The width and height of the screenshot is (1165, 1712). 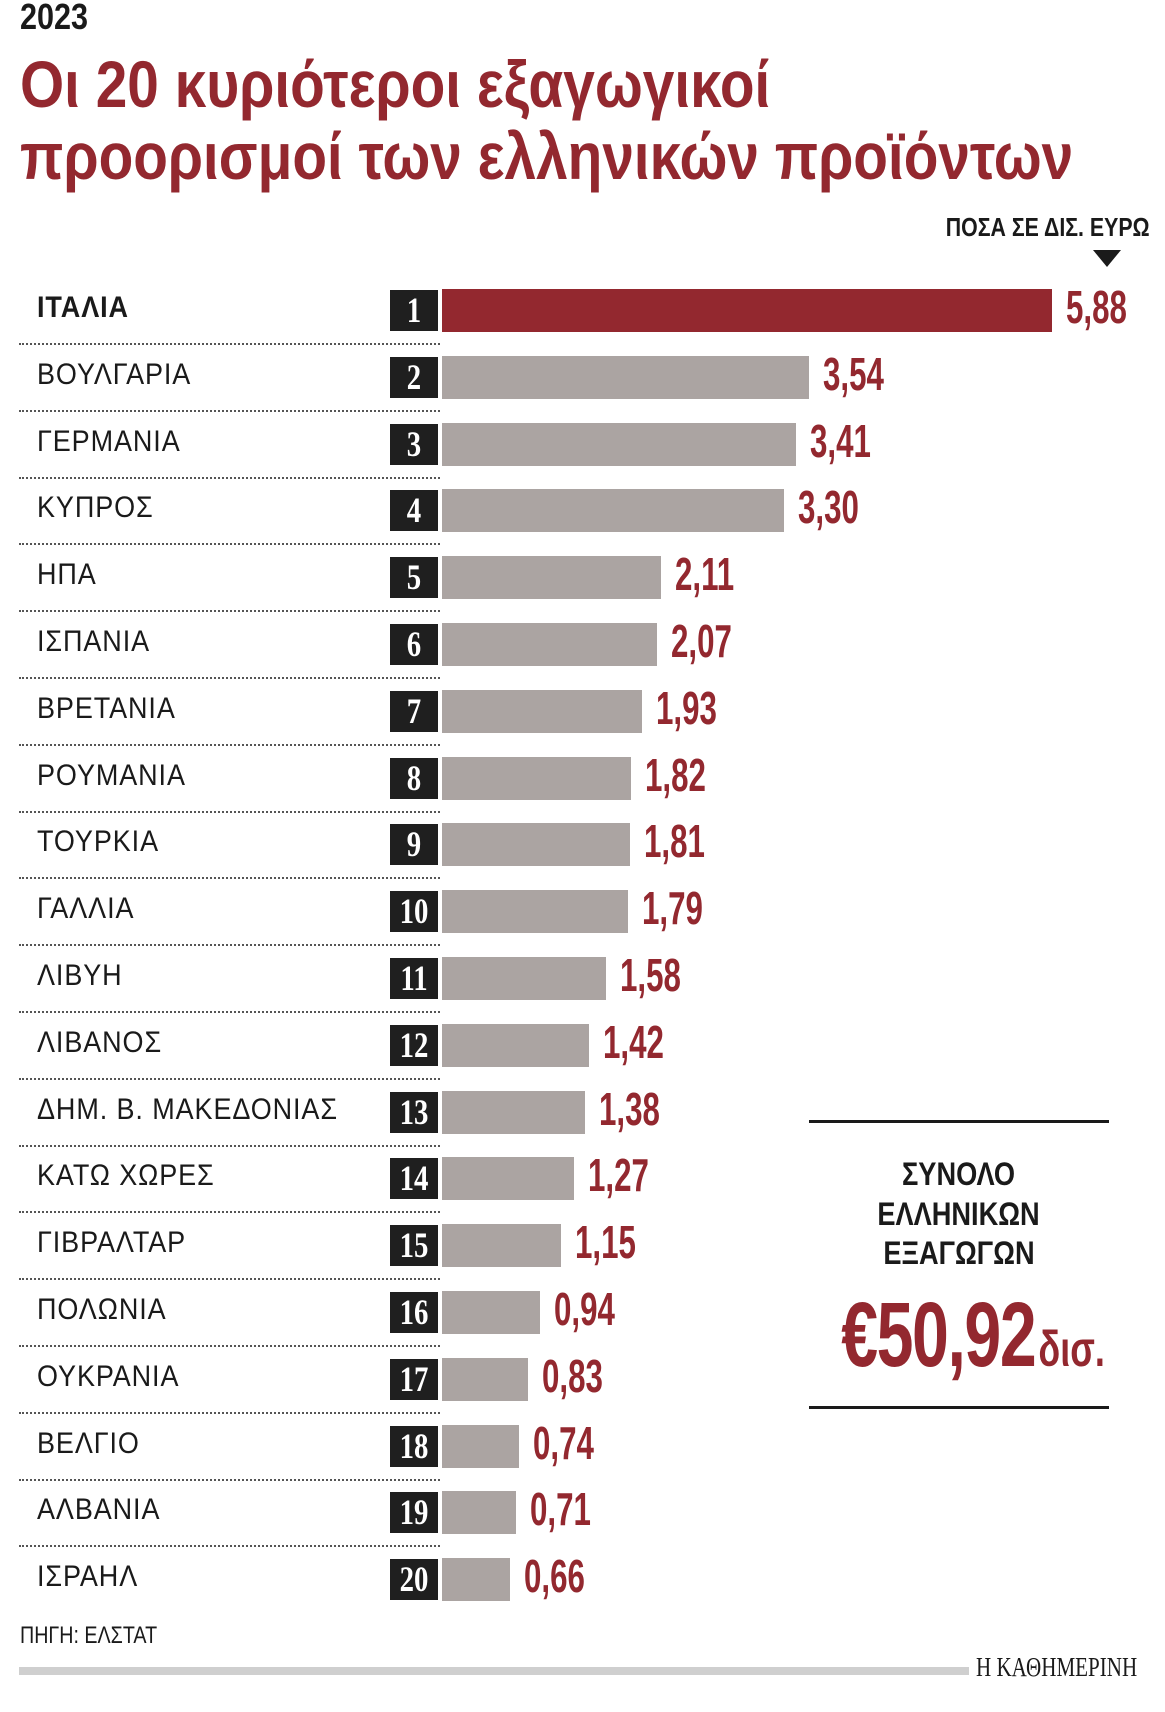 What do you see at coordinates (114, 374) in the screenshot?
I see `category-label: ΒΟΥΛΓΑΡΙΑ` at bounding box center [114, 374].